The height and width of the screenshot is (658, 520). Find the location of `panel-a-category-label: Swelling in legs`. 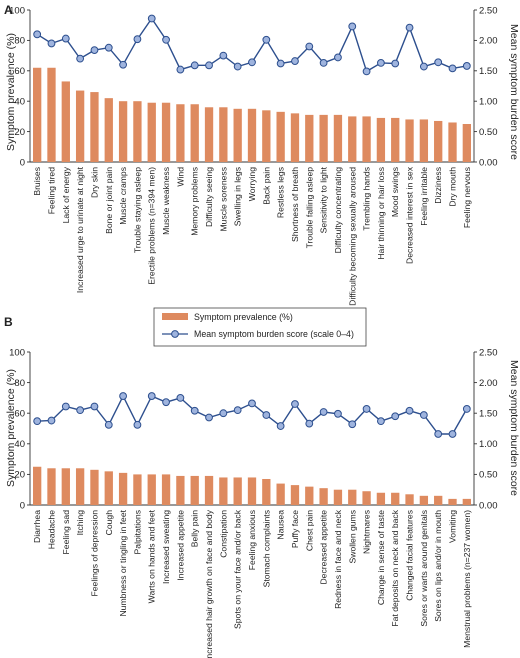

panel-a-category-label: Swelling in legs is located at coordinates (238, 196).